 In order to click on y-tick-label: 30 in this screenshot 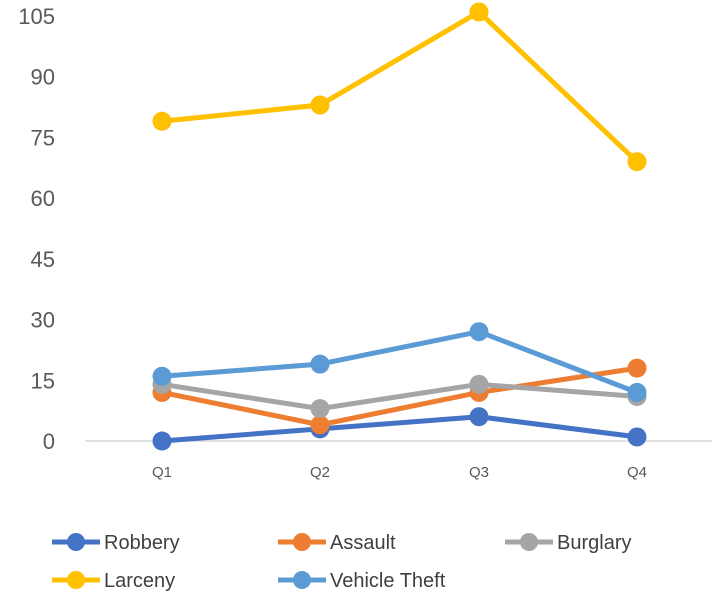, I will do `click(43, 320)`.